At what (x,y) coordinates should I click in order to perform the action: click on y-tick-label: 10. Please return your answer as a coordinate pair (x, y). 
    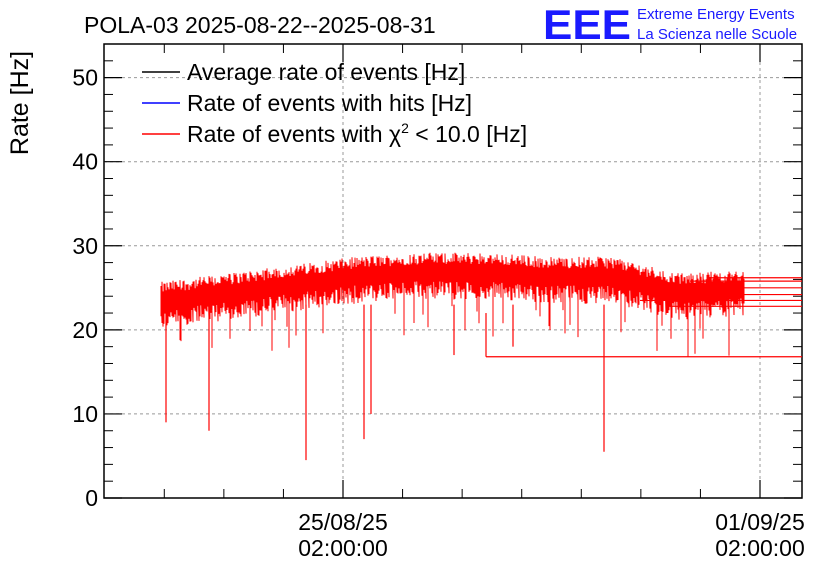
    Looking at the image, I should click on (85, 414).